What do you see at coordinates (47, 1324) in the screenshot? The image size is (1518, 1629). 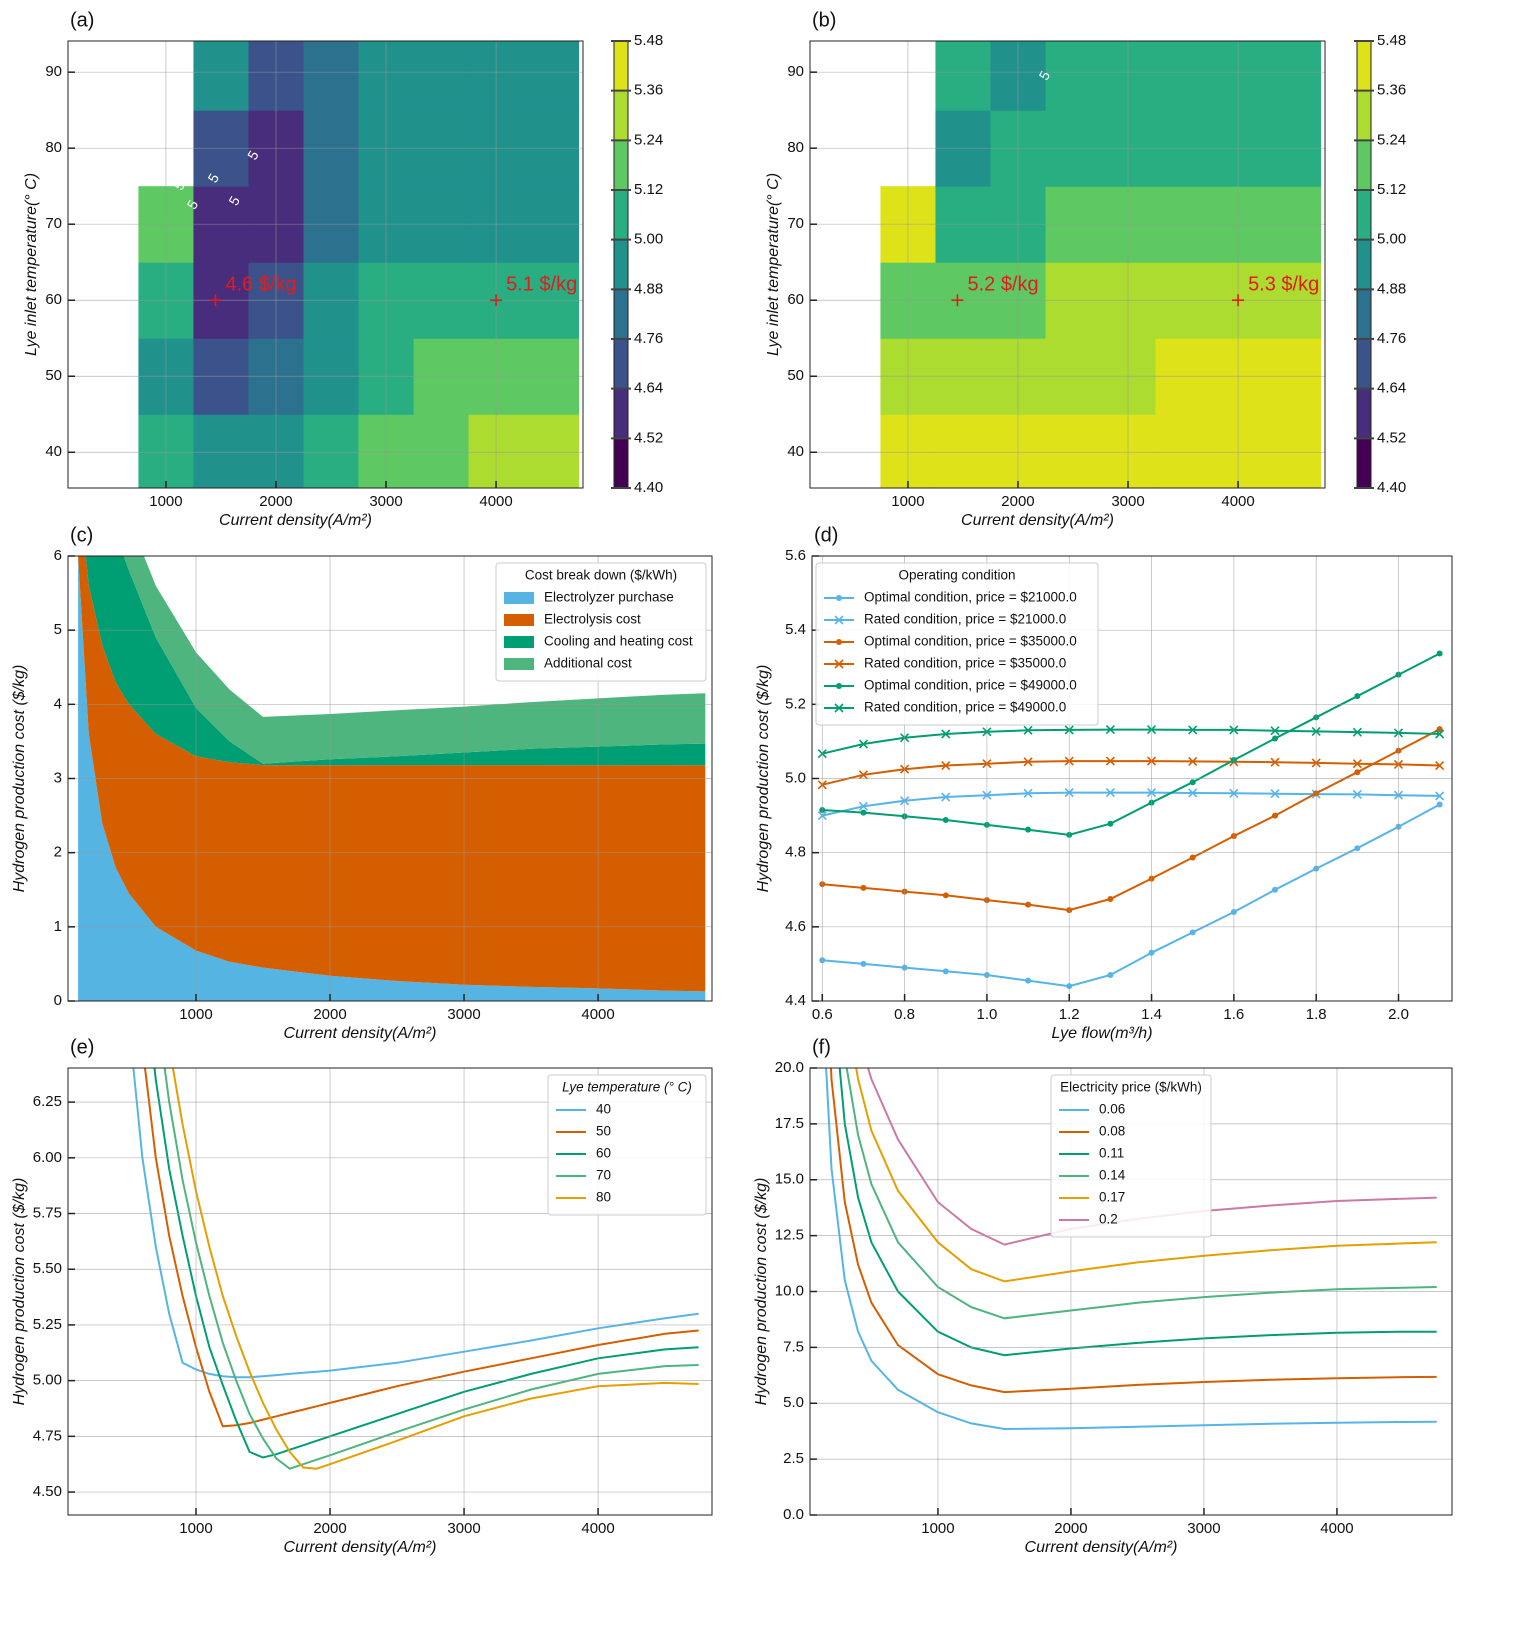 I see `y-tick-label: 5.25` at bounding box center [47, 1324].